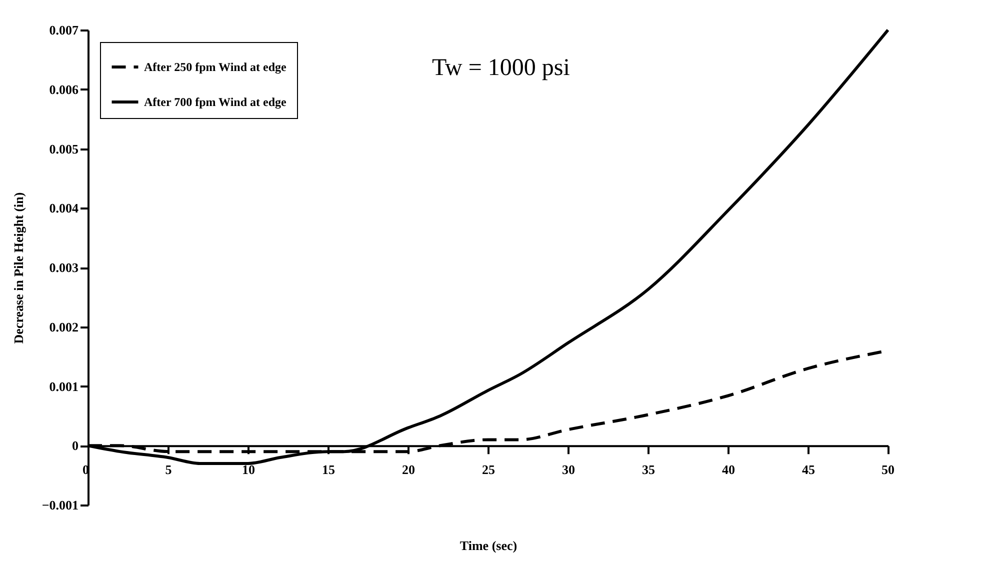 The width and height of the screenshot is (984, 586). What do you see at coordinates (809, 470) in the screenshot?
I see `x-tick-label: 45` at bounding box center [809, 470].